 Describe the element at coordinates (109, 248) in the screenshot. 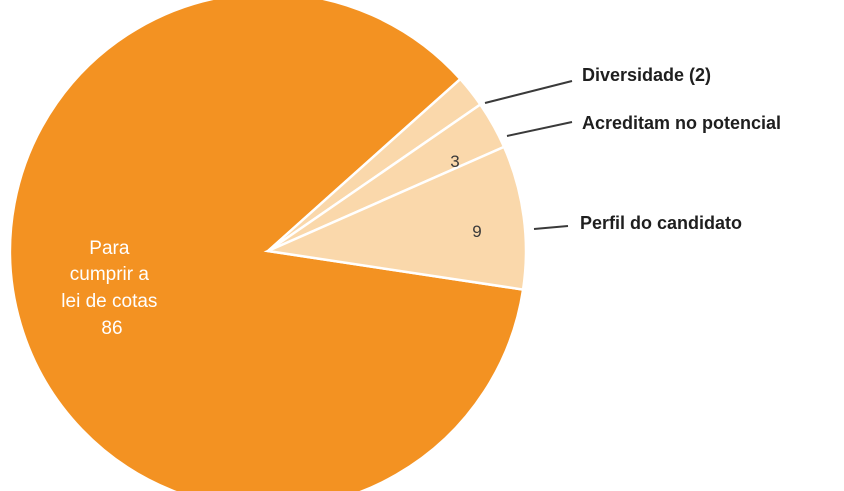

I see `label-lei-de-cotas-line-1: Para` at that location.